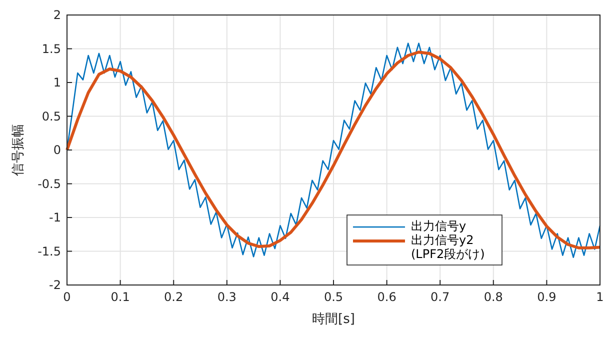  What do you see at coordinates (67, 297) in the screenshot?
I see `x-tick-label: 0` at bounding box center [67, 297].